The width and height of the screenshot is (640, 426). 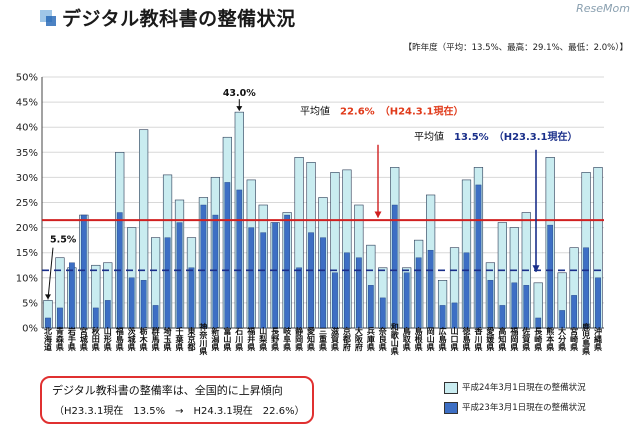 What do you see at coordinates (215, 339) in the screenshot?
I see `x-tick-label: 新潟県` at bounding box center [215, 339].